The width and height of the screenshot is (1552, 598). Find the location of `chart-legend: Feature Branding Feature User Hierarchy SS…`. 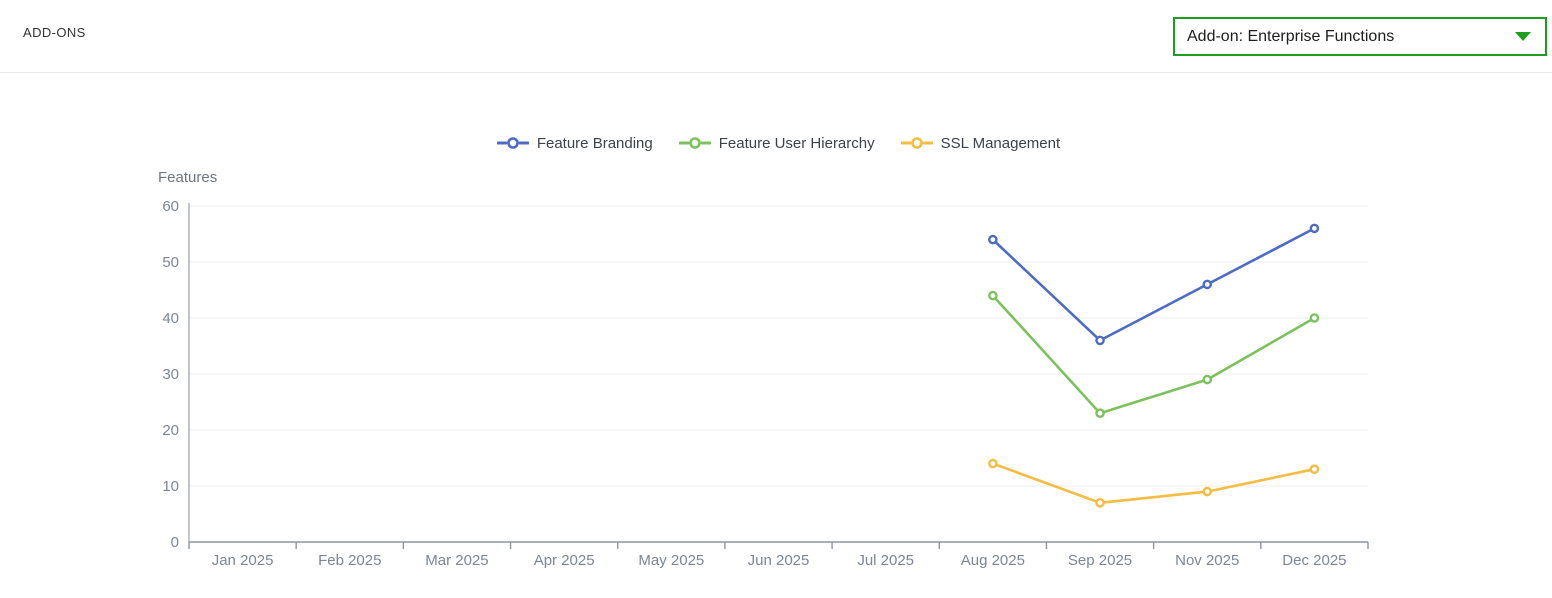

chart-legend: Feature Branding Feature User Hierarchy SS… is located at coordinates (778, 143).